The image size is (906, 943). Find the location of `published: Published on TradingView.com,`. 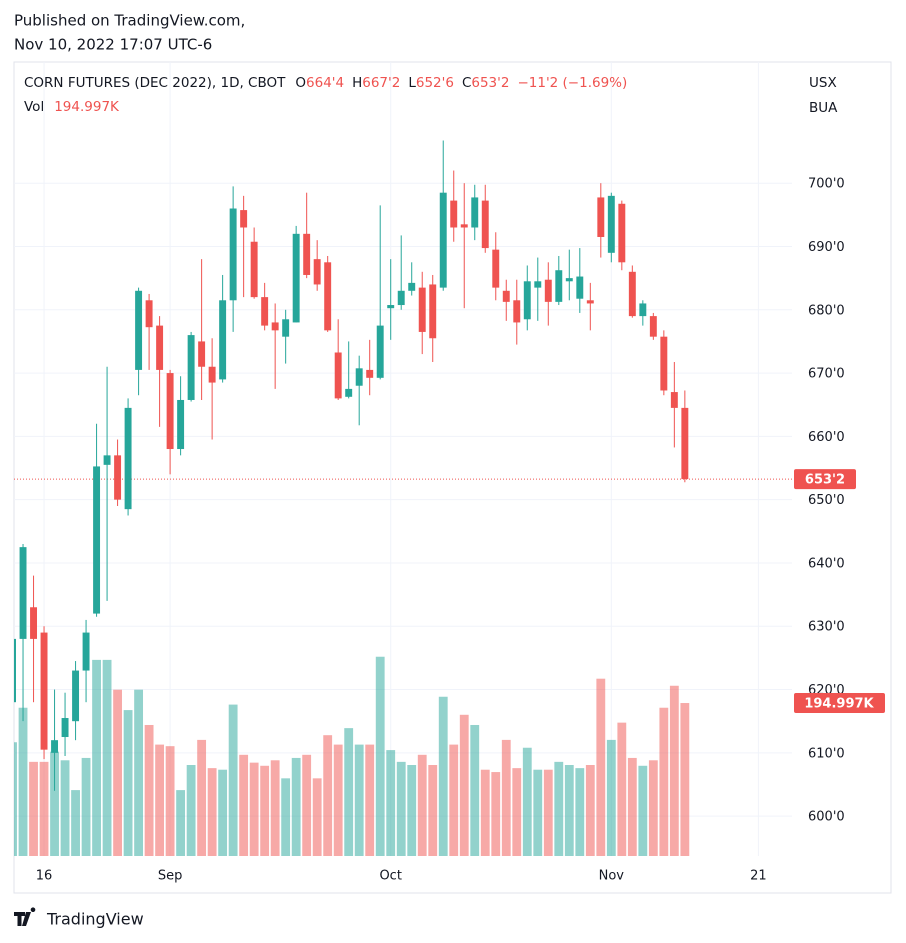

published: Published on TradingView.com, is located at coordinates (129, 21).